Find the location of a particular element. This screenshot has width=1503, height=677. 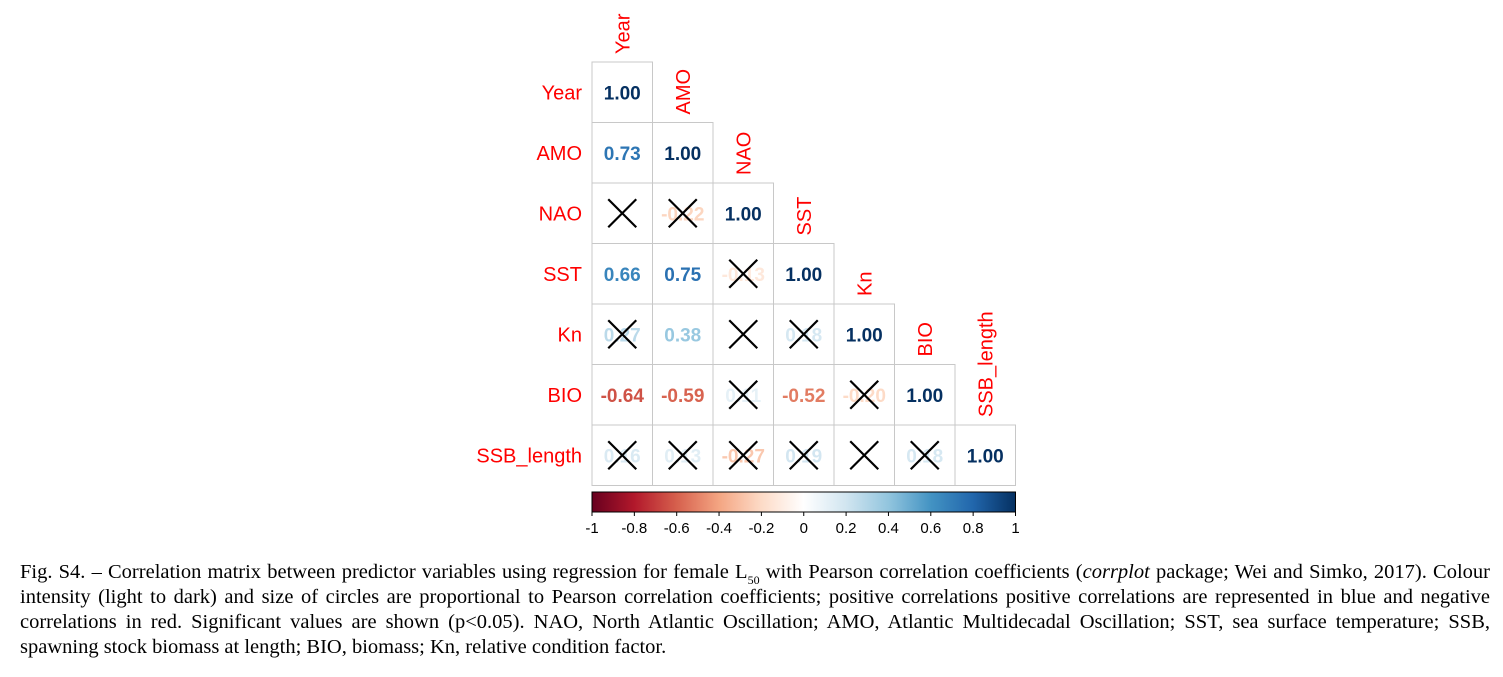

colorbar-tick-label: -0.2 is located at coordinates (761, 528).